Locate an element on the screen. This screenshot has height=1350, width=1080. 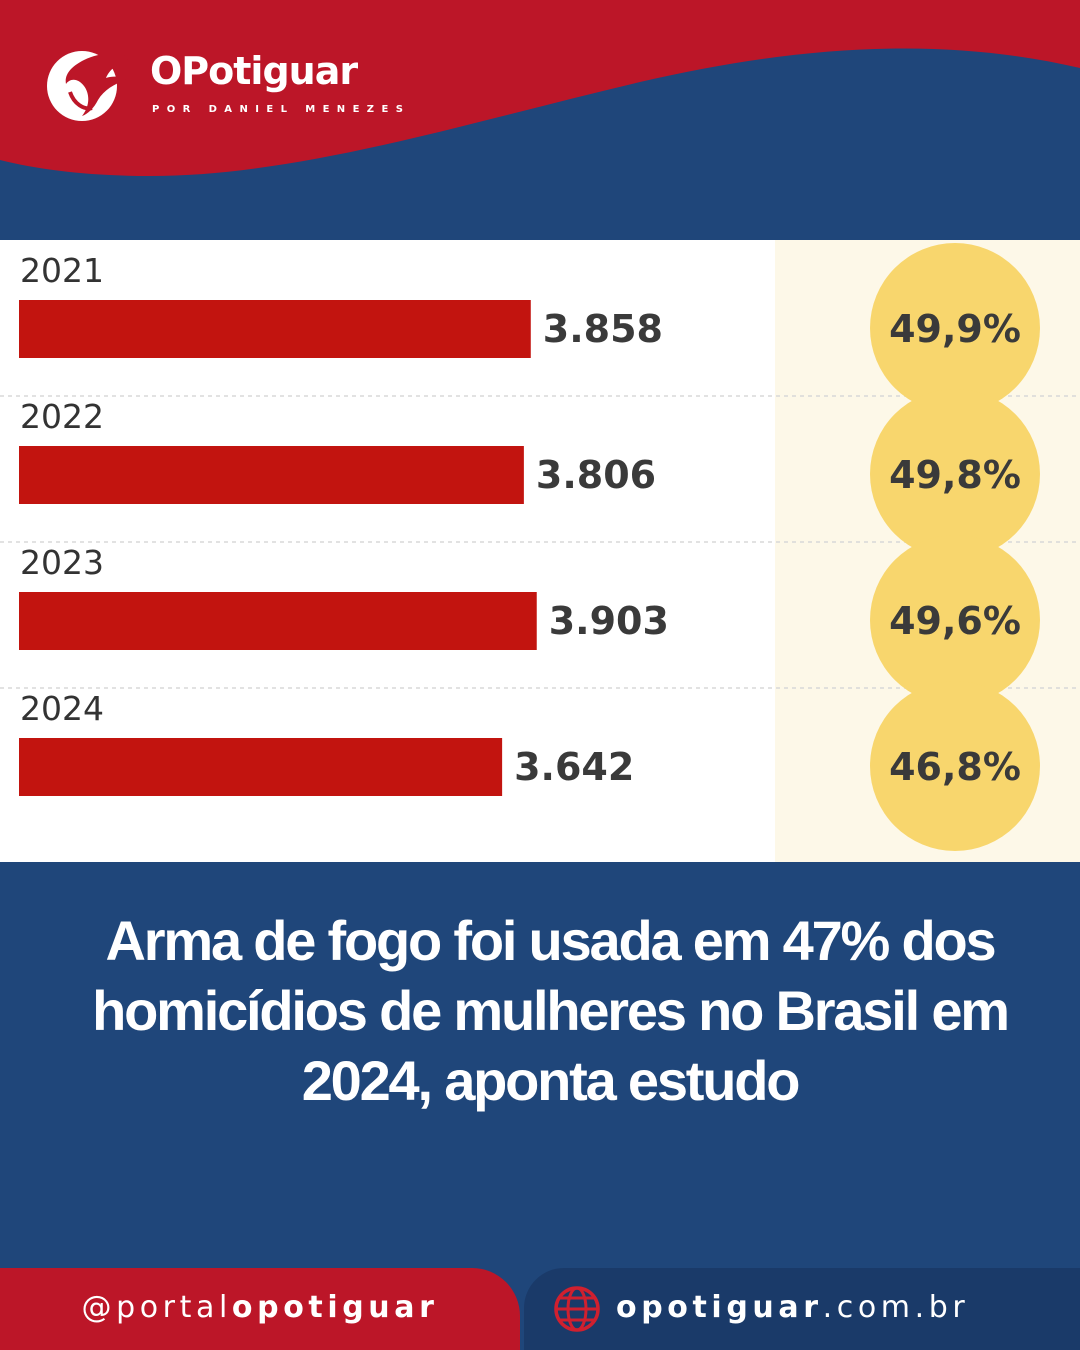
value-label: 3.903 is located at coordinates (609, 621).